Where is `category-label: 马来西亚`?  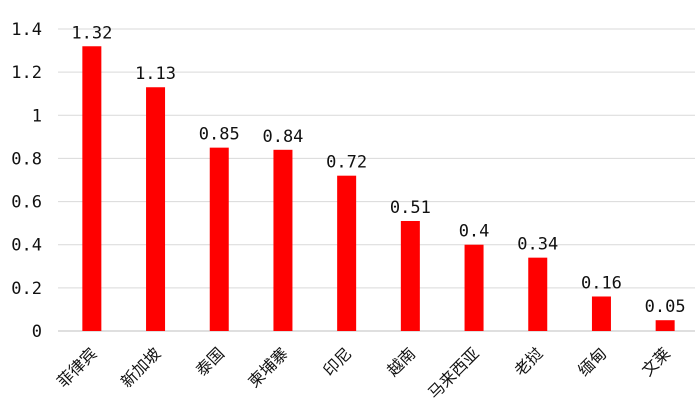 category-label: 马来西亚 is located at coordinates (453, 373).